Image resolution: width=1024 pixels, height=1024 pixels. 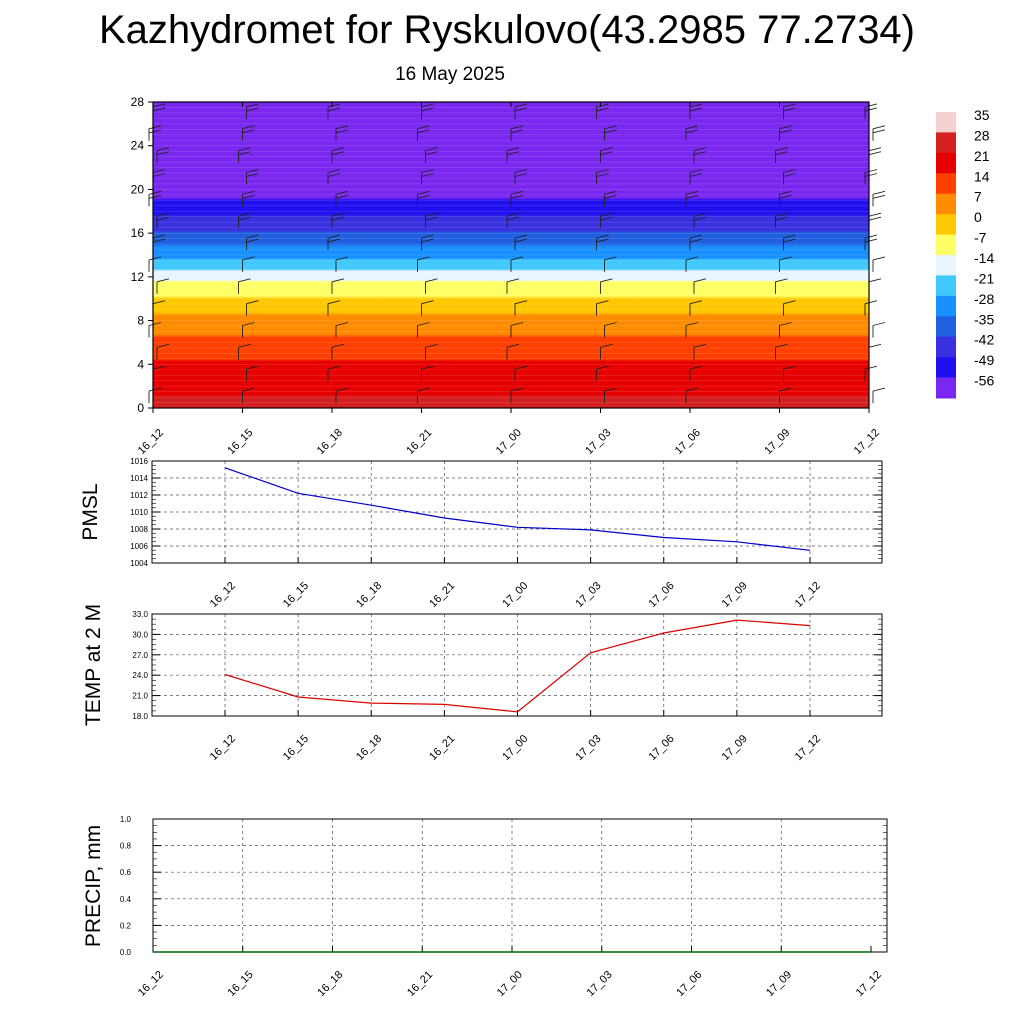 What do you see at coordinates (140, 634) in the screenshot?
I see `y-tick-label: 30.0` at bounding box center [140, 634].